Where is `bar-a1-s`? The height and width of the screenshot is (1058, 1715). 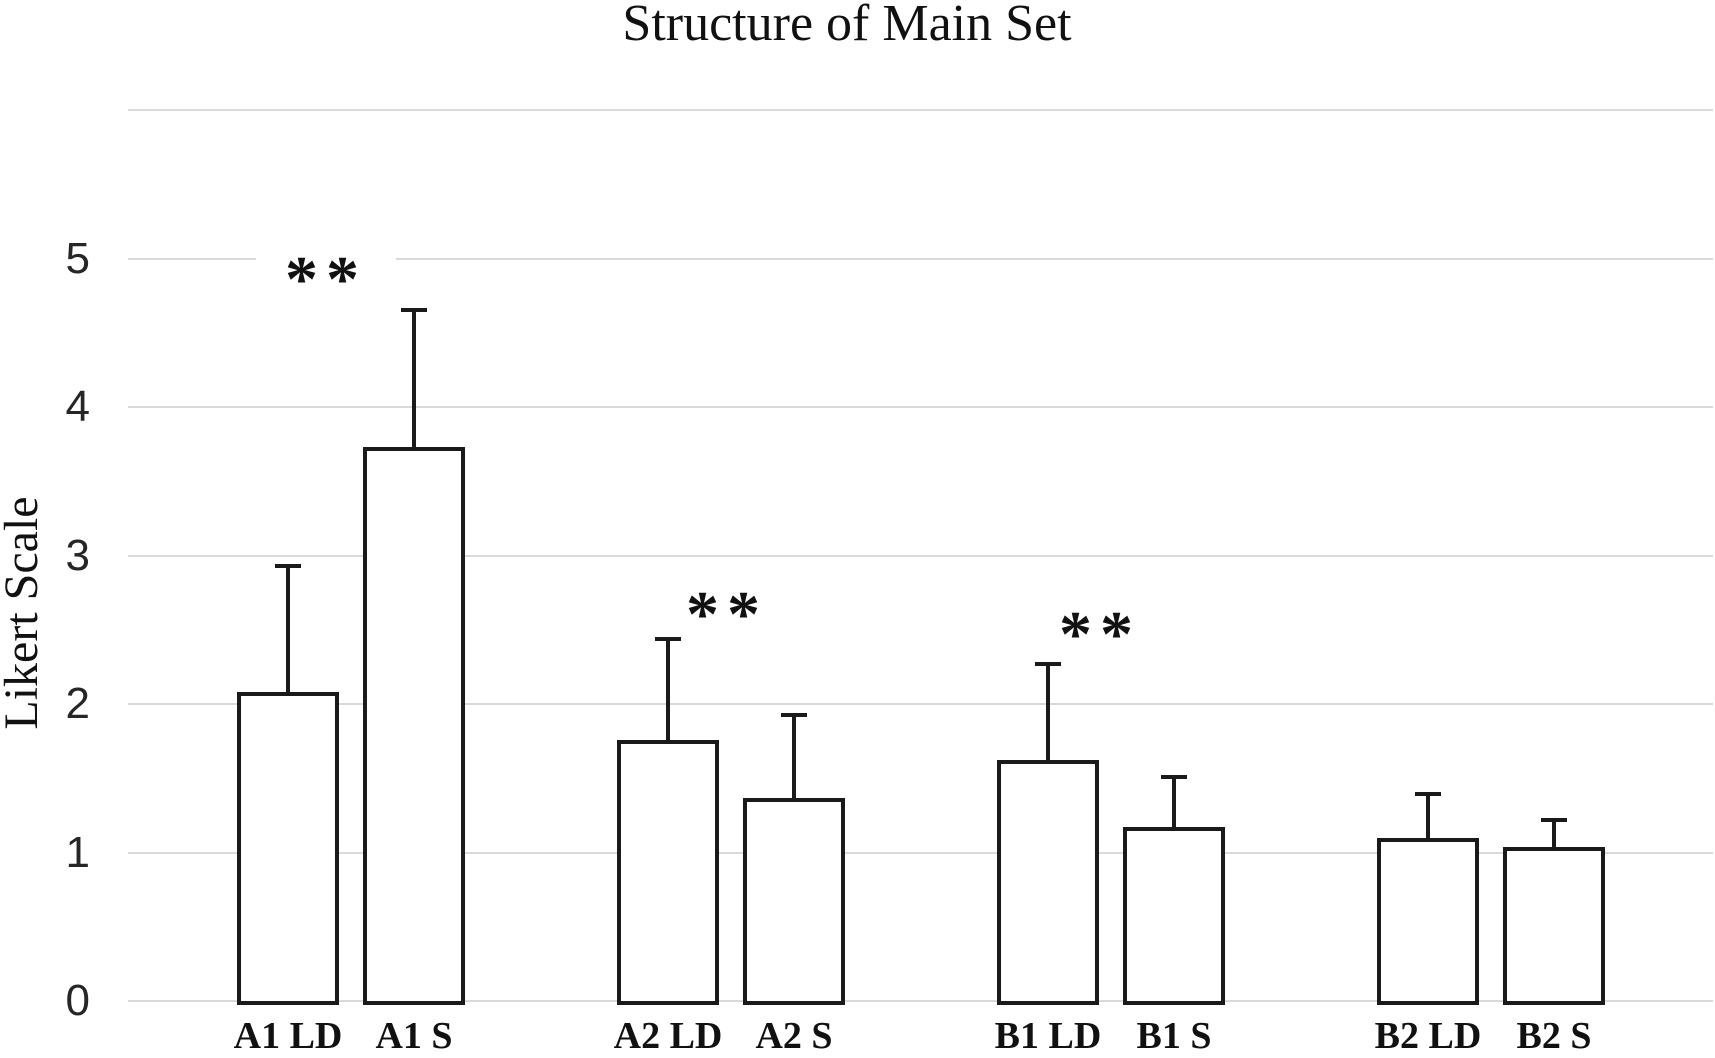
bar-a1-s is located at coordinates (414, 726).